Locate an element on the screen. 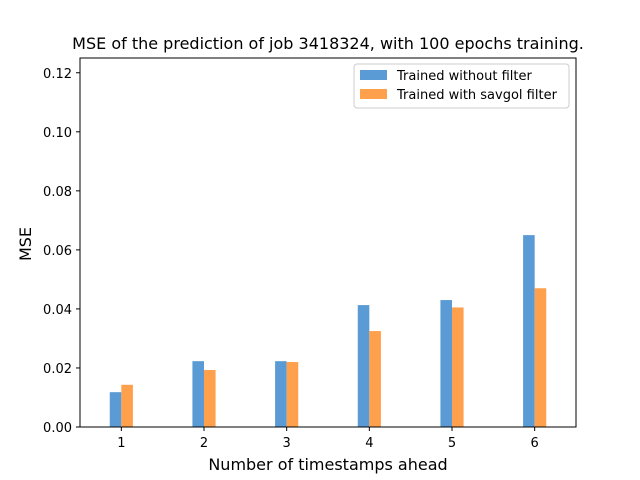 This screenshot has width=640, height=480. x-tick-label-1: 1 is located at coordinates (121, 443).